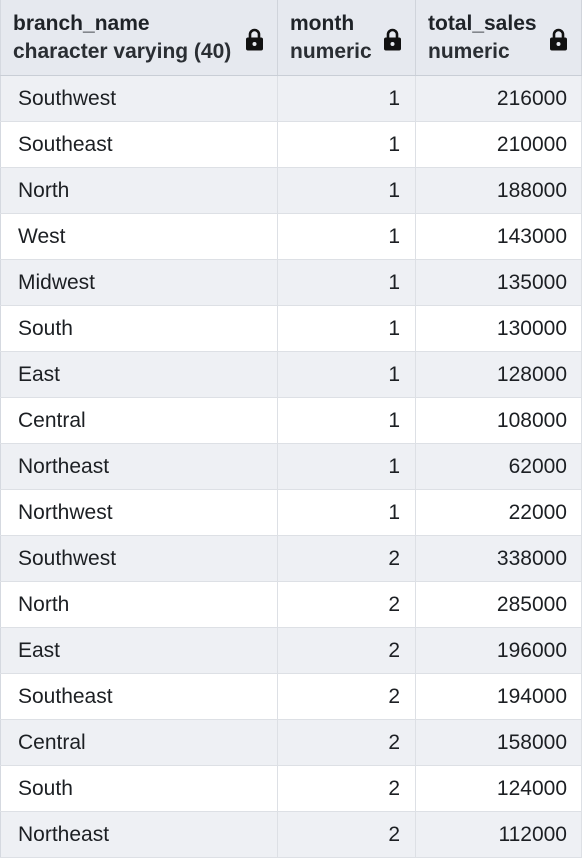 This screenshot has width=582, height=858. I want to click on cell-total-sales: 128000, so click(498, 374).